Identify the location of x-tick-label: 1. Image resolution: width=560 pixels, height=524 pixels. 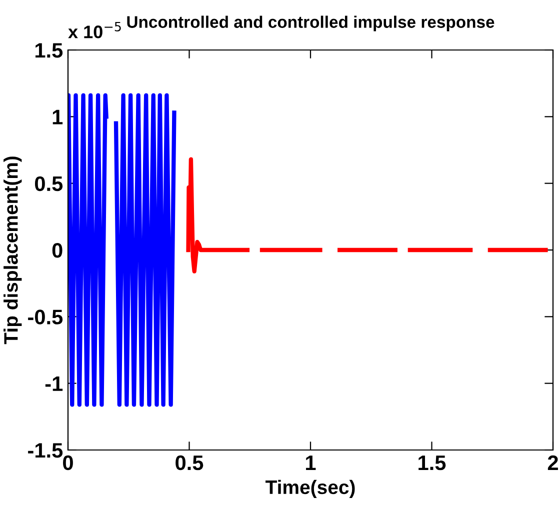
(311, 463).